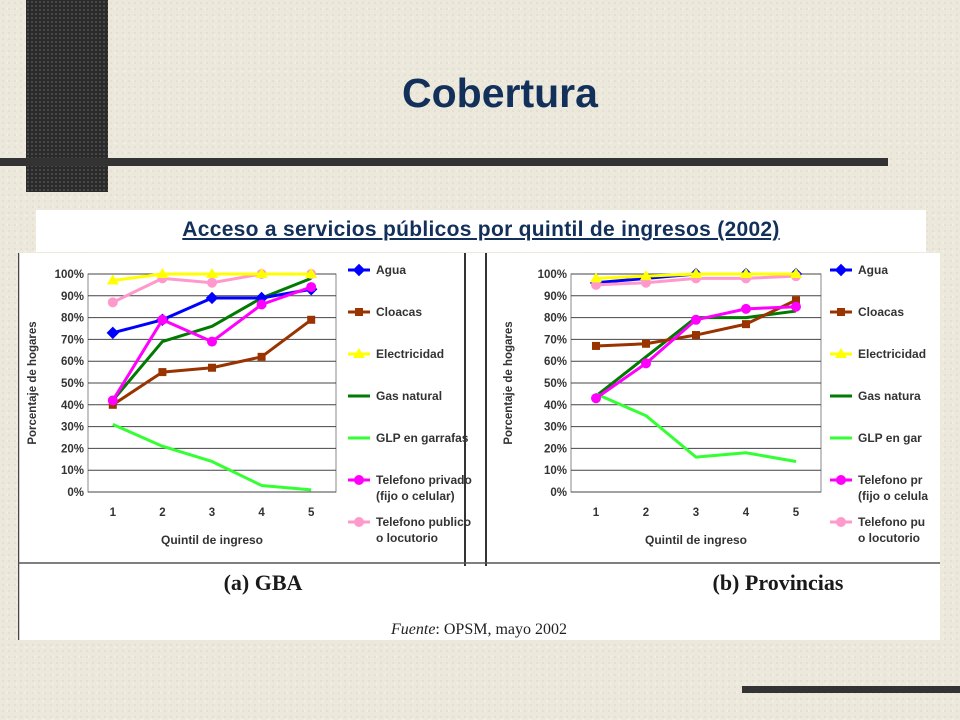  Describe the element at coordinates (422, 438) in the screenshot. I see `legend-label: GLP en garrafas` at that location.